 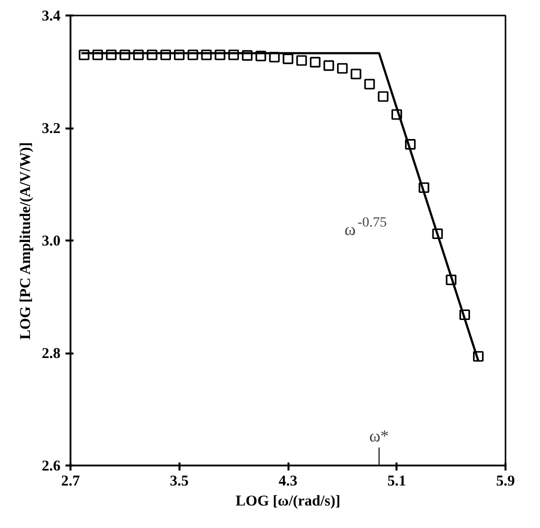 What do you see at coordinates (70, 482) in the screenshot?
I see `x-tick-label: 2.7` at bounding box center [70, 482].